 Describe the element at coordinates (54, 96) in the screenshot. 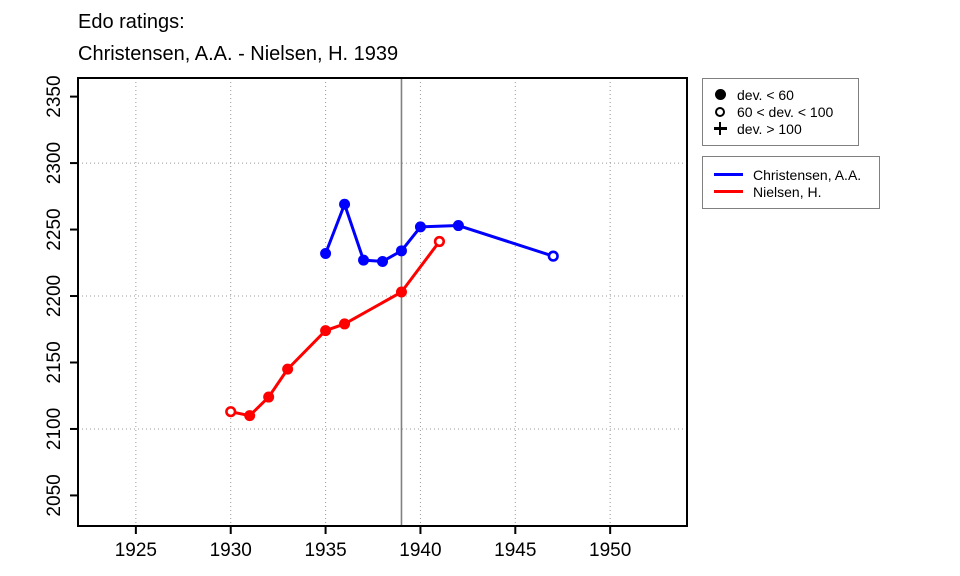

I see `svg-text: 2350` at that location.